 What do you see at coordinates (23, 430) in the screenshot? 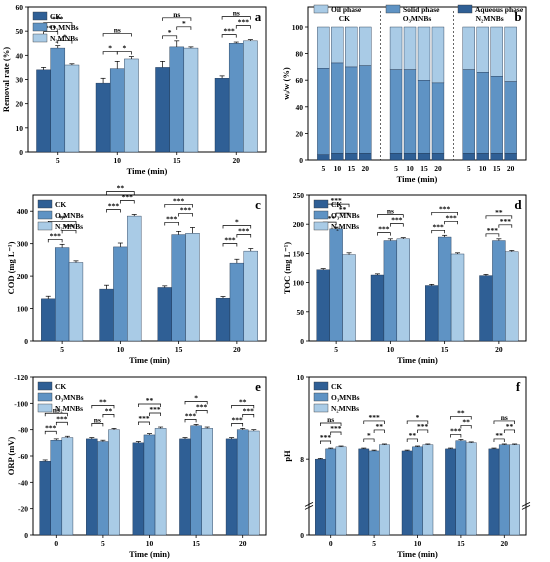
I see `y-tick-label: -80` at bounding box center [23, 430].